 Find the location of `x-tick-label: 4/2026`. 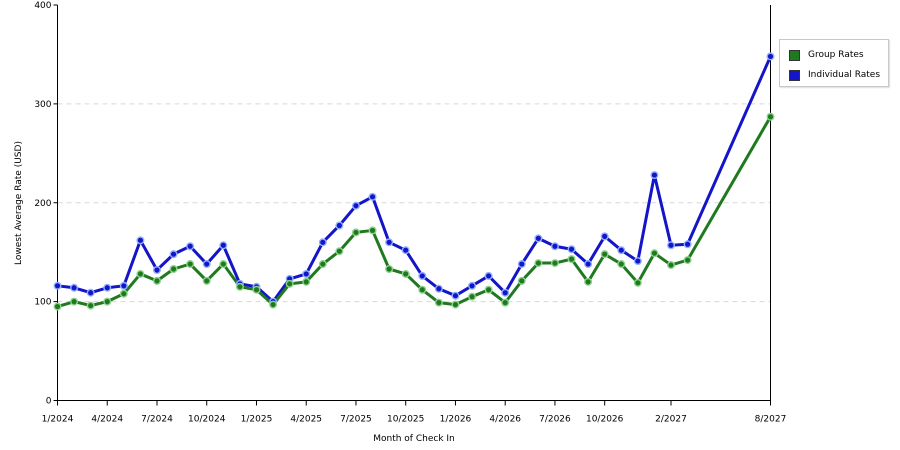

x-tick-label: 4/2026 is located at coordinates (505, 420).